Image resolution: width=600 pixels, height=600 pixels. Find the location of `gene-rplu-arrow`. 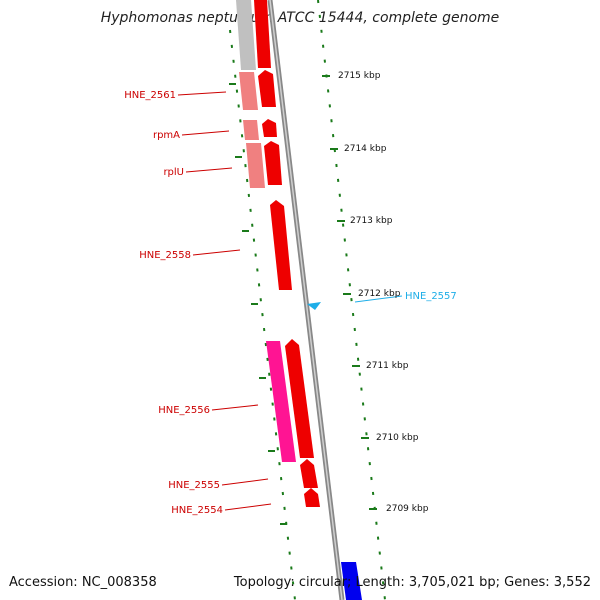

gene-rplu-arrow is located at coordinates (273, 163).